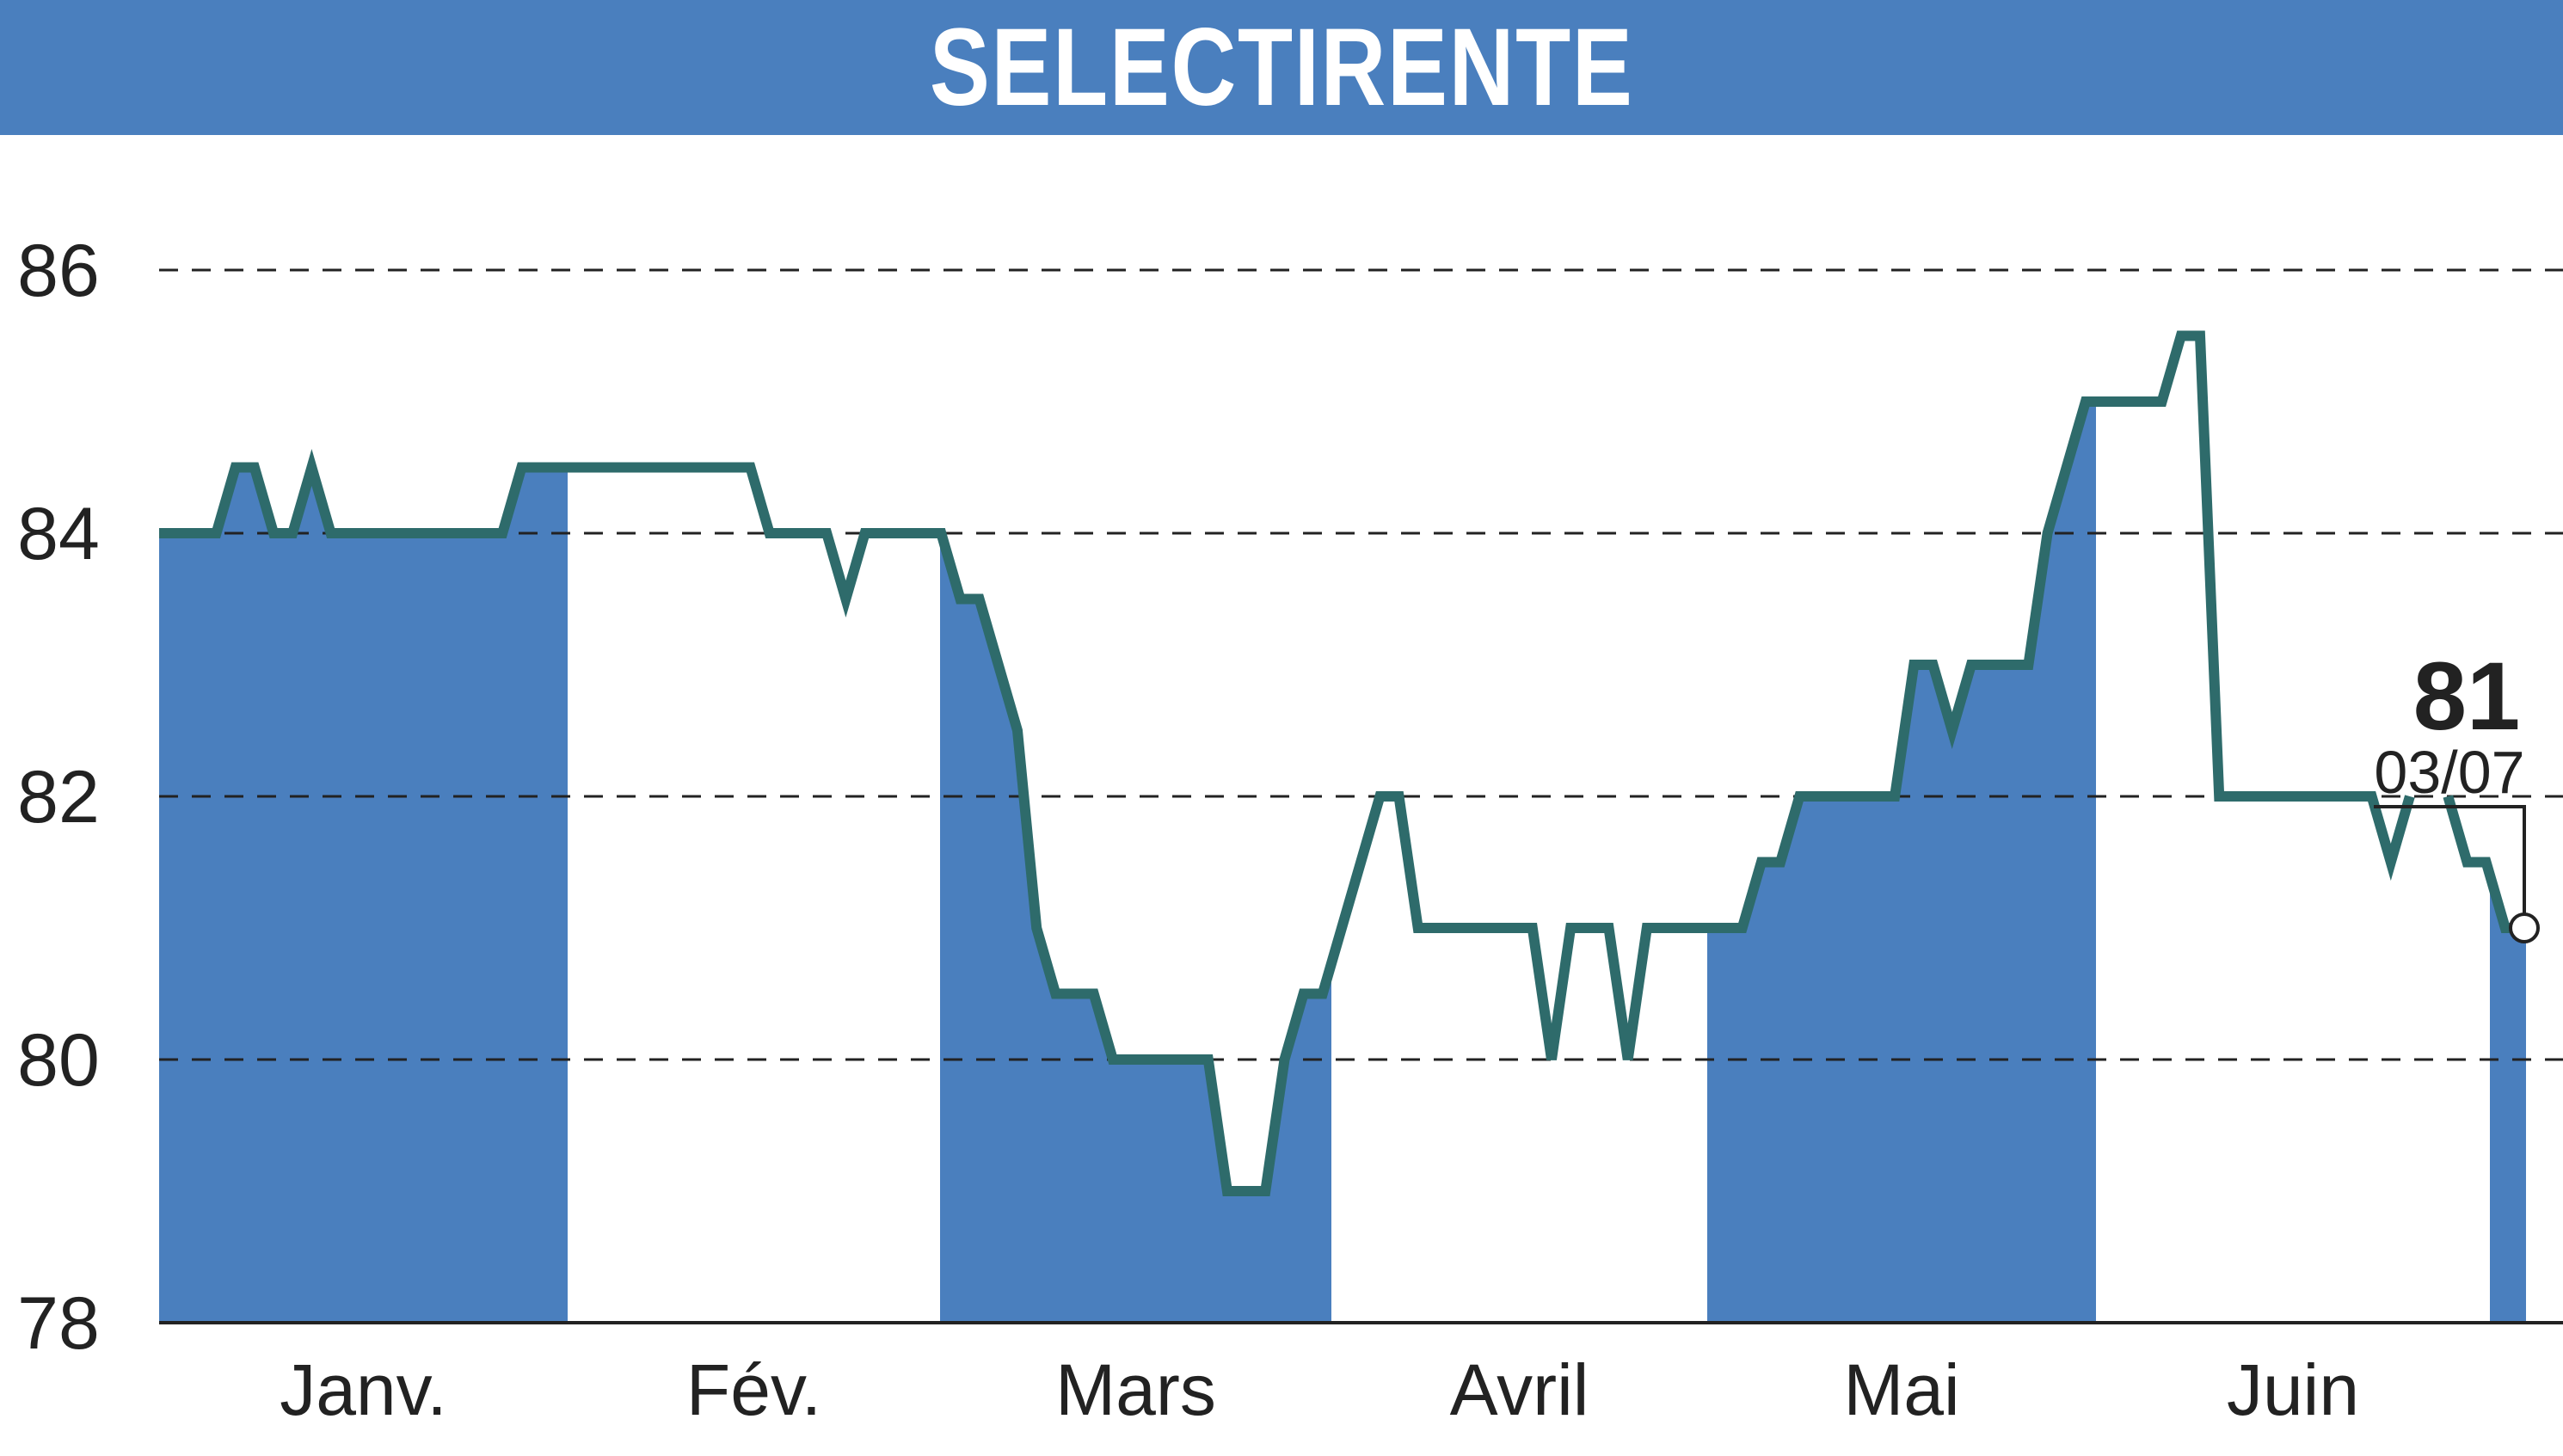 The image size is (2563, 1456). Describe the element at coordinates (58, 1323) in the screenshot. I see `y-tick-label-78: 78` at that location.